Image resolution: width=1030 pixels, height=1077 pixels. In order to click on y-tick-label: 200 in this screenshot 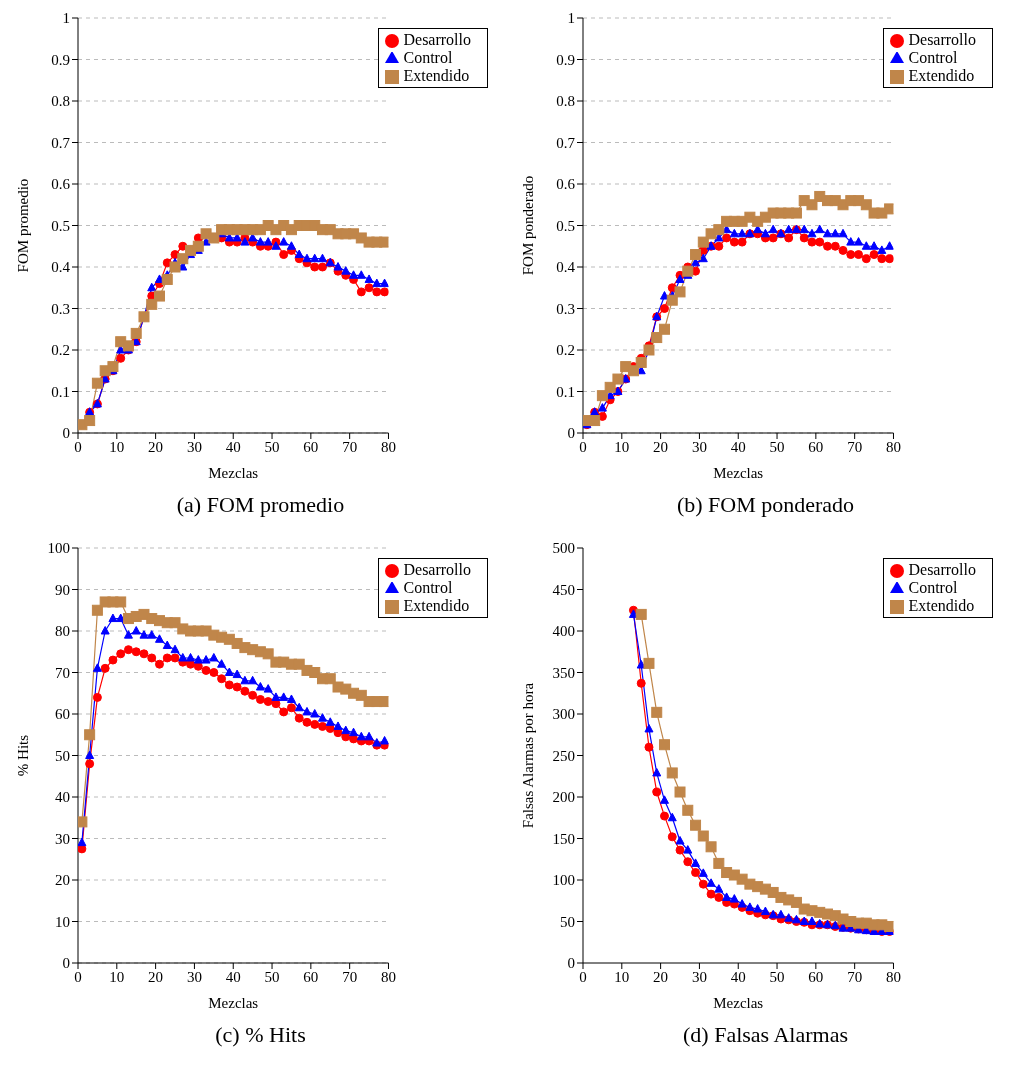, I will do `click(563, 797)`.